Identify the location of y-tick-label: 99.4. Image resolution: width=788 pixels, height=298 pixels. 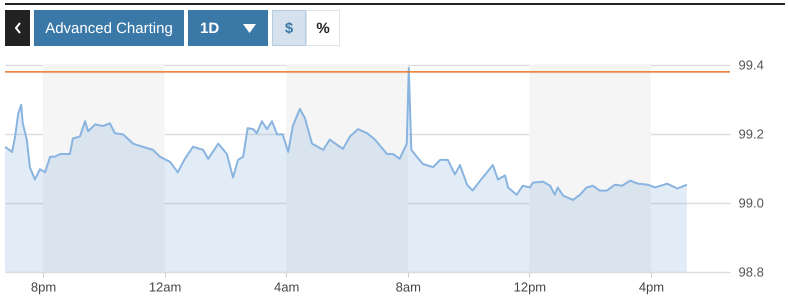
(751, 65).